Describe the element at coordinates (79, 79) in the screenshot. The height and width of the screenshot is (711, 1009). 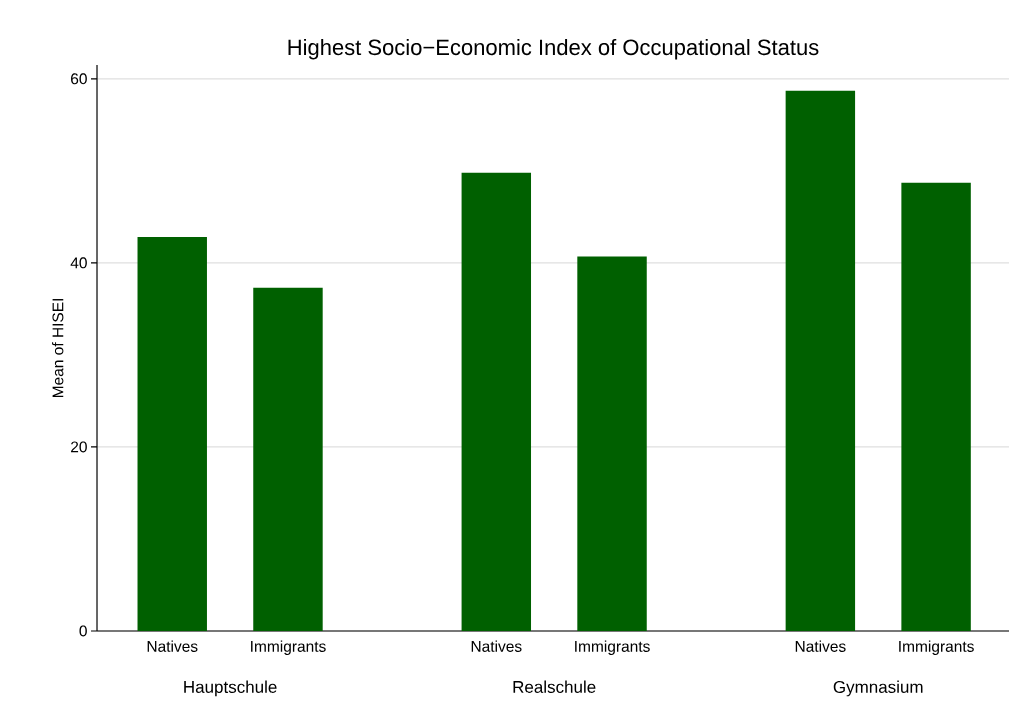
I see `y-tick-label: 60` at that location.